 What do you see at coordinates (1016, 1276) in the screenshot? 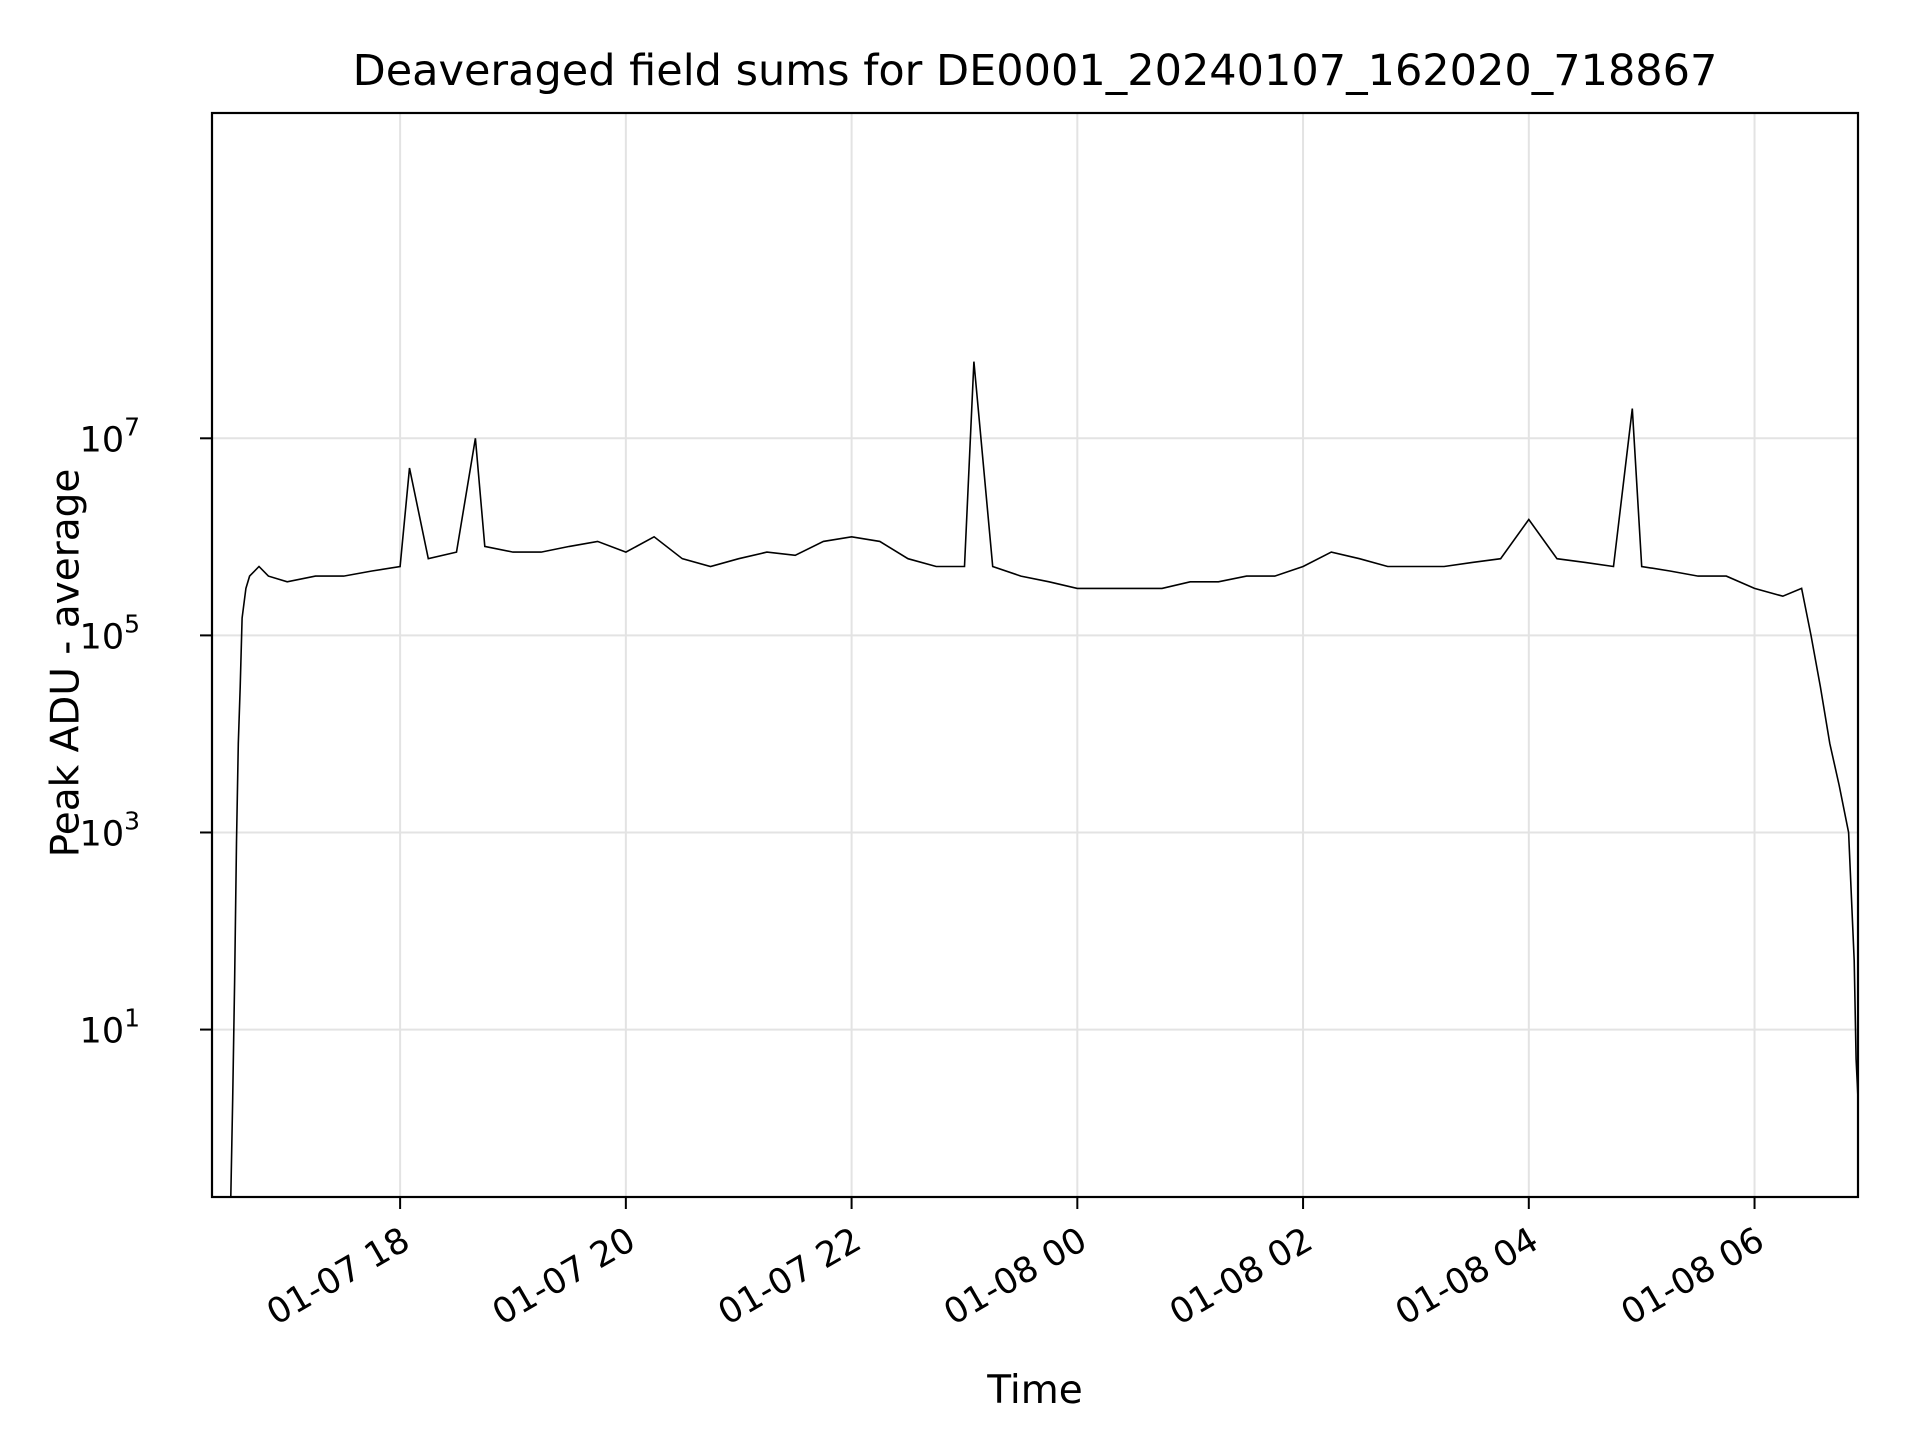
I see `x-tick-label: 01-08 00` at bounding box center [1016, 1276].